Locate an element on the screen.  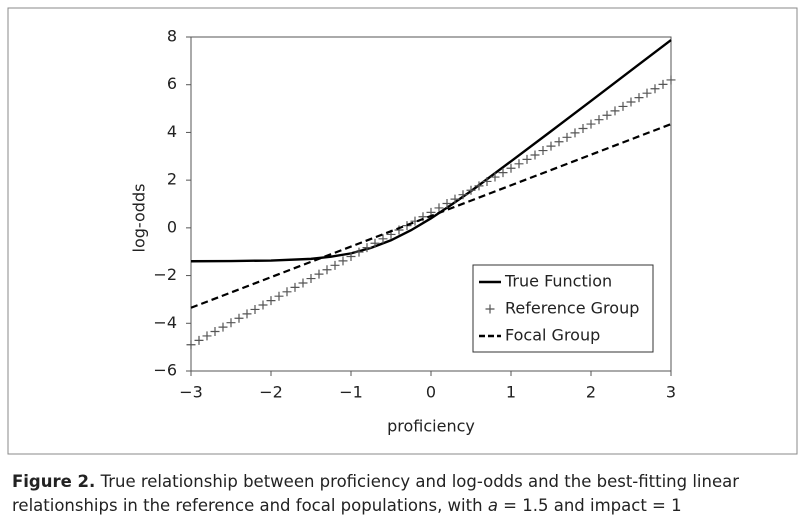
y-tick-label: 2 is located at coordinates (172, 179).